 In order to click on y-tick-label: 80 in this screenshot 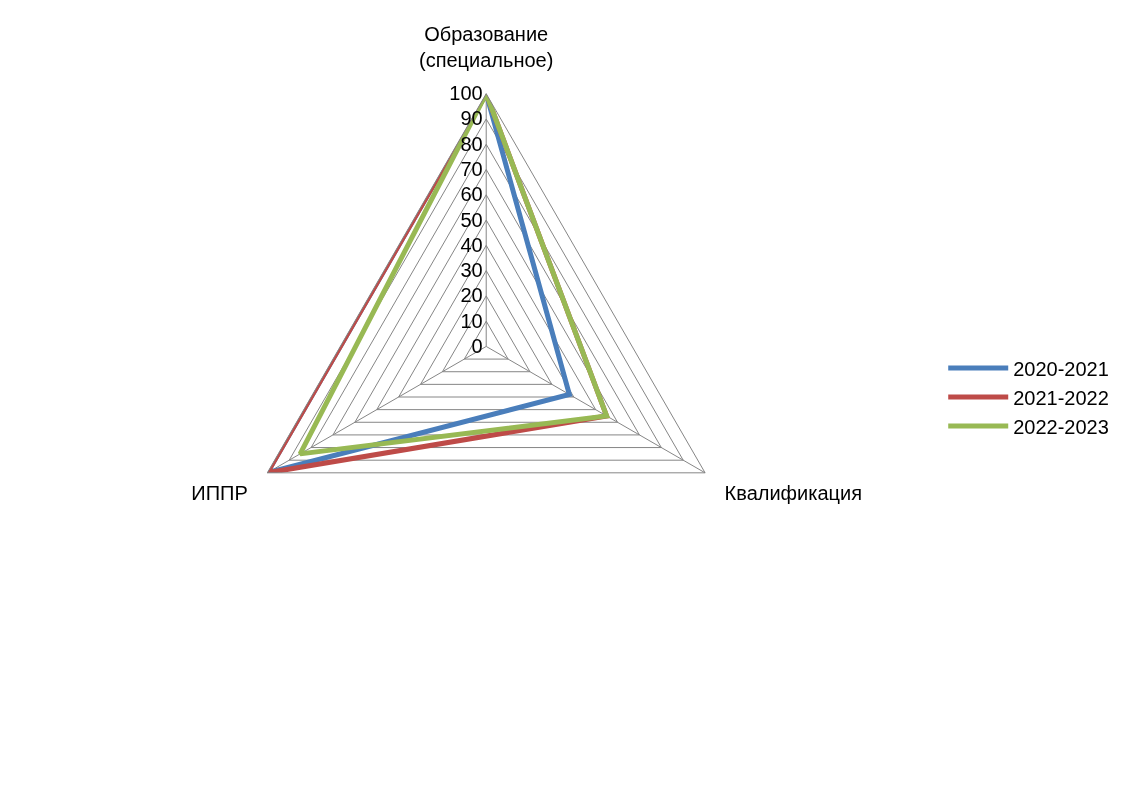, I will do `click(471, 143)`.